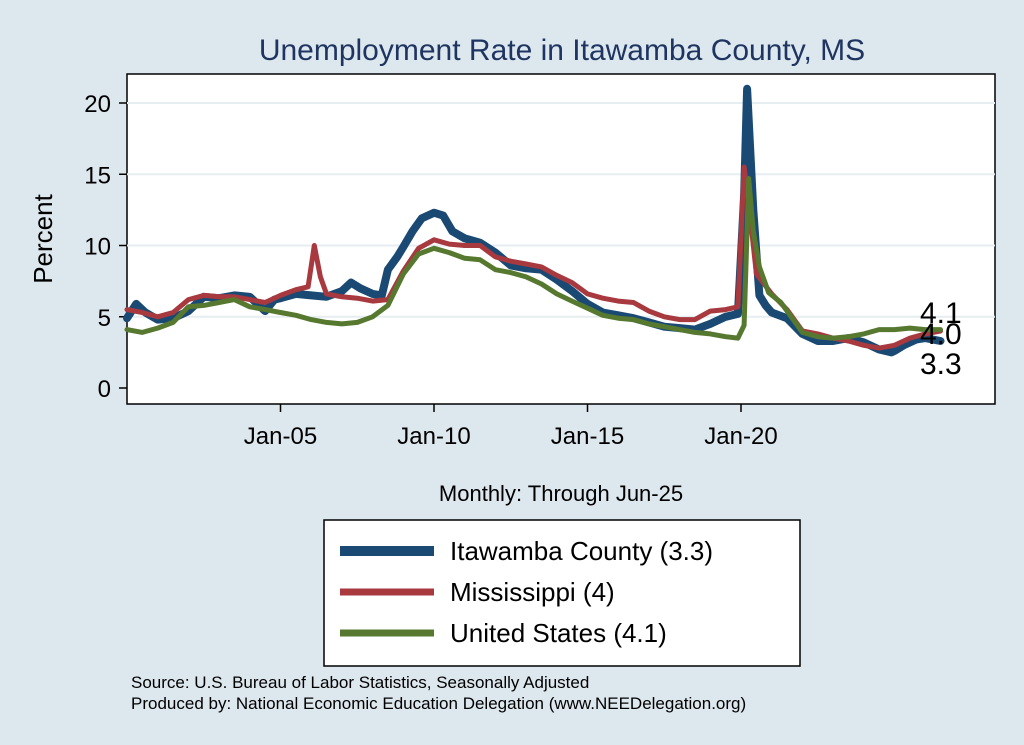  I want to click on legend-label: Mississippi (4), so click(532, 592).